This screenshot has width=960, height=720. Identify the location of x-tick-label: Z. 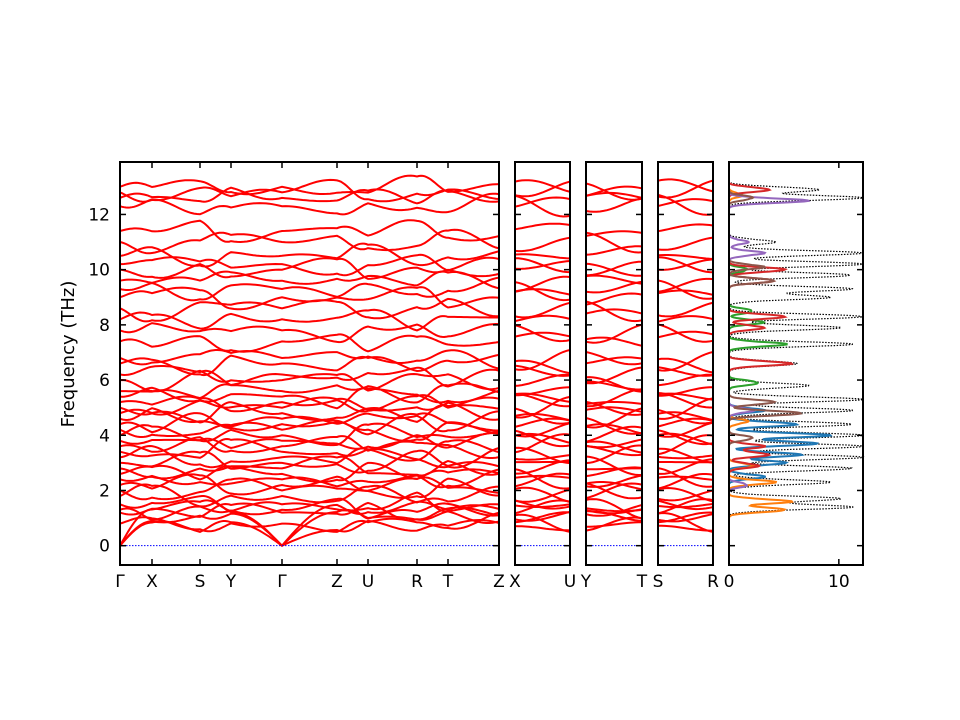
(337, 582).